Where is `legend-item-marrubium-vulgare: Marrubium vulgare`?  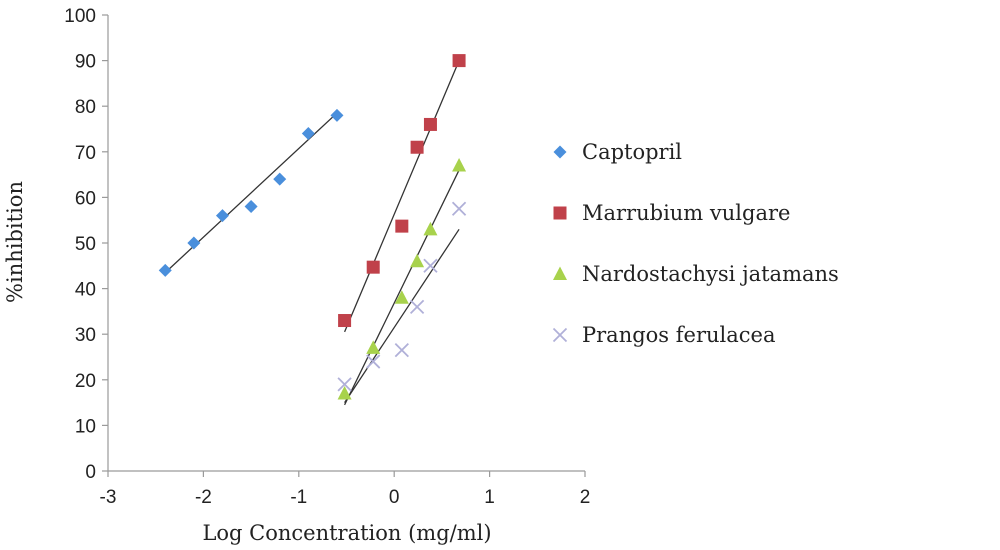 legend-item-marrubium-vulgare: Marrubium vulgare is located at coordinates (671, 213).